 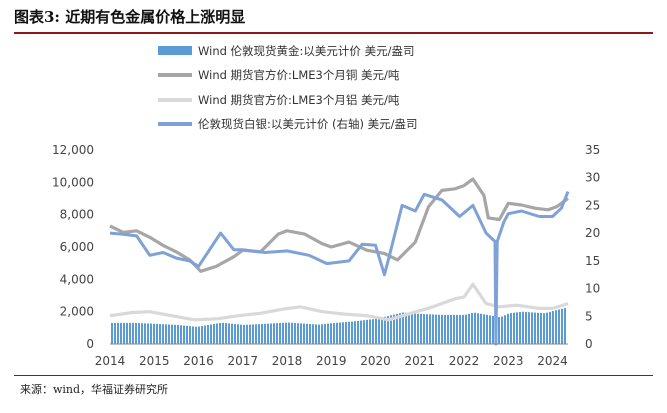 I want to click on x-tick-label: 2019, so click(x=331, y=361).